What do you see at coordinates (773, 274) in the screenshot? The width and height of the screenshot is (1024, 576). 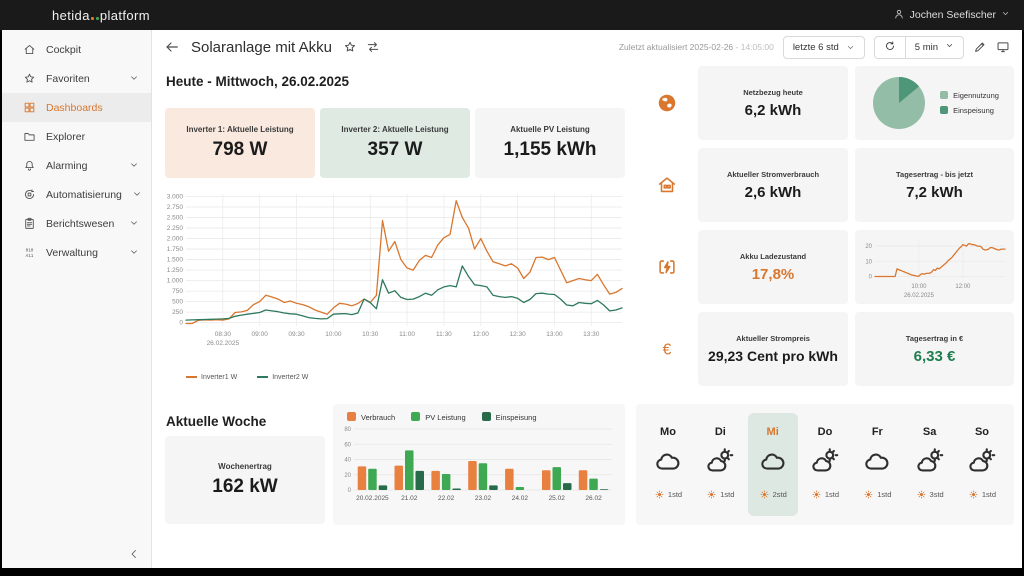 I see `stat-card-value: 17,8%` at bounding box center [773, 274].